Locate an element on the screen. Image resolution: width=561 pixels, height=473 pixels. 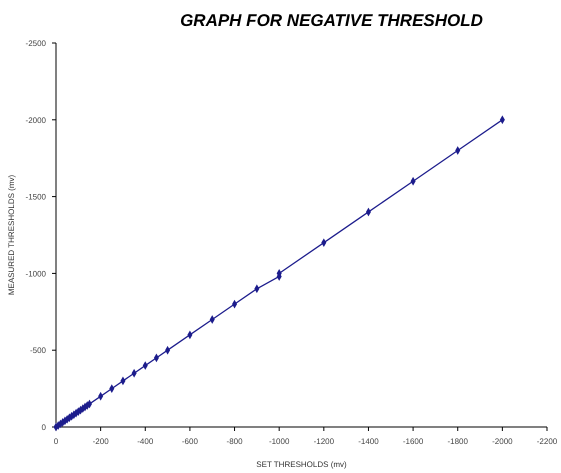
x-tick-label: -2000 is located at coordinates (503, 441).